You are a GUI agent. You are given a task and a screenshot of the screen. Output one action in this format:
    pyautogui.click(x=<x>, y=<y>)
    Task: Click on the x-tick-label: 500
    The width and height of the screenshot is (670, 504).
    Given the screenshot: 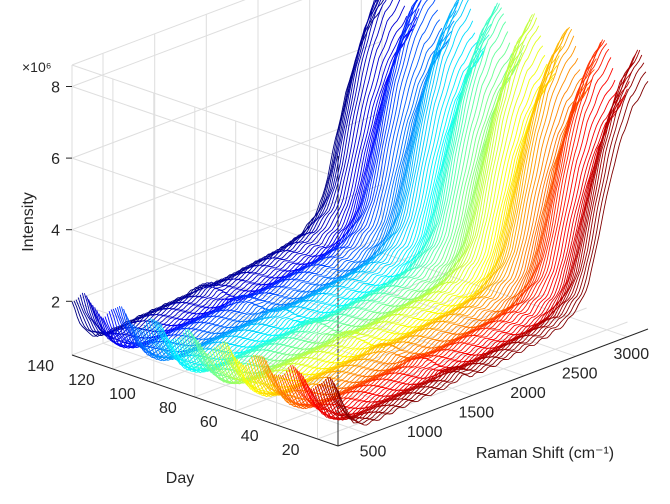 What is the action you would take?
    pyautogui.click(x=373, y=451)
    